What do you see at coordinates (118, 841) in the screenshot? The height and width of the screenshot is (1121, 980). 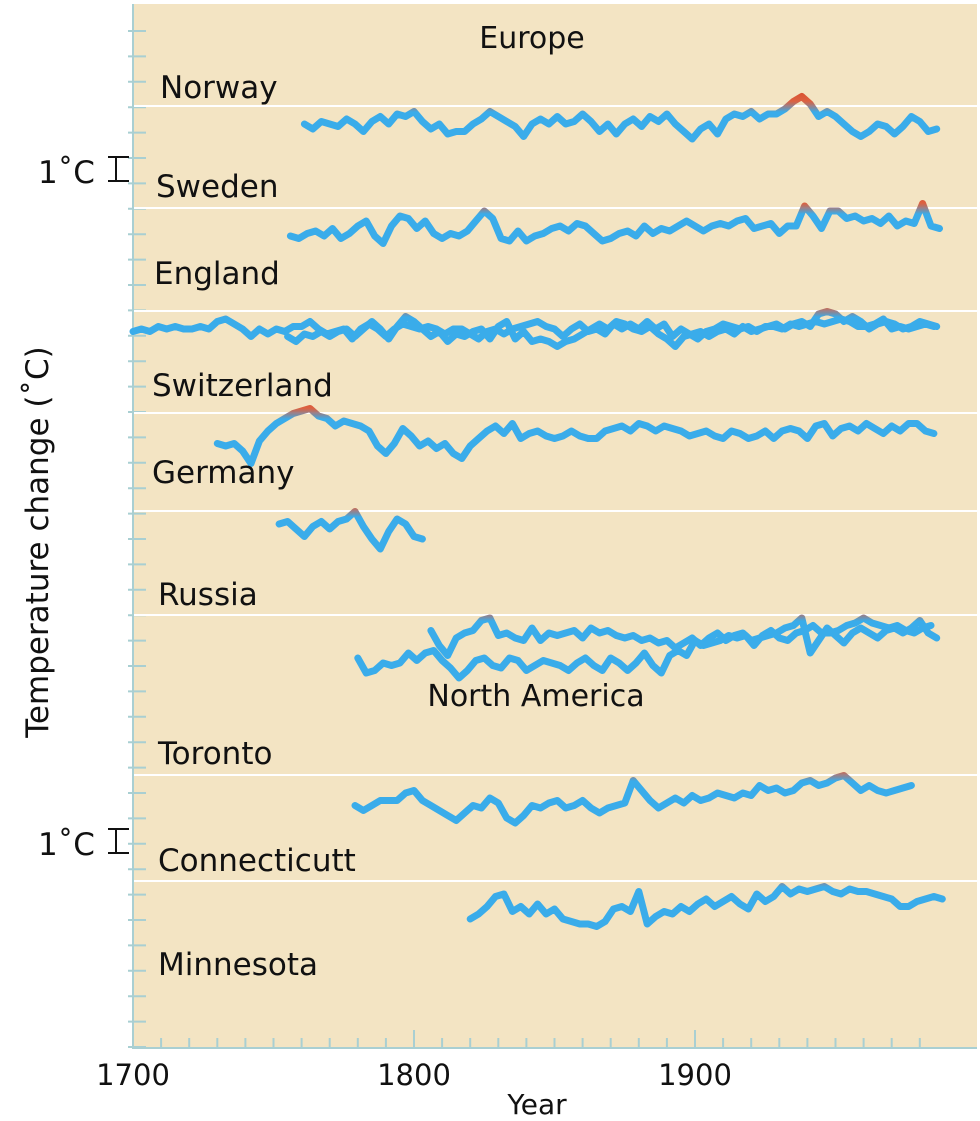 I see `scale-bracket-north-america` at bounding box center [118, 841].